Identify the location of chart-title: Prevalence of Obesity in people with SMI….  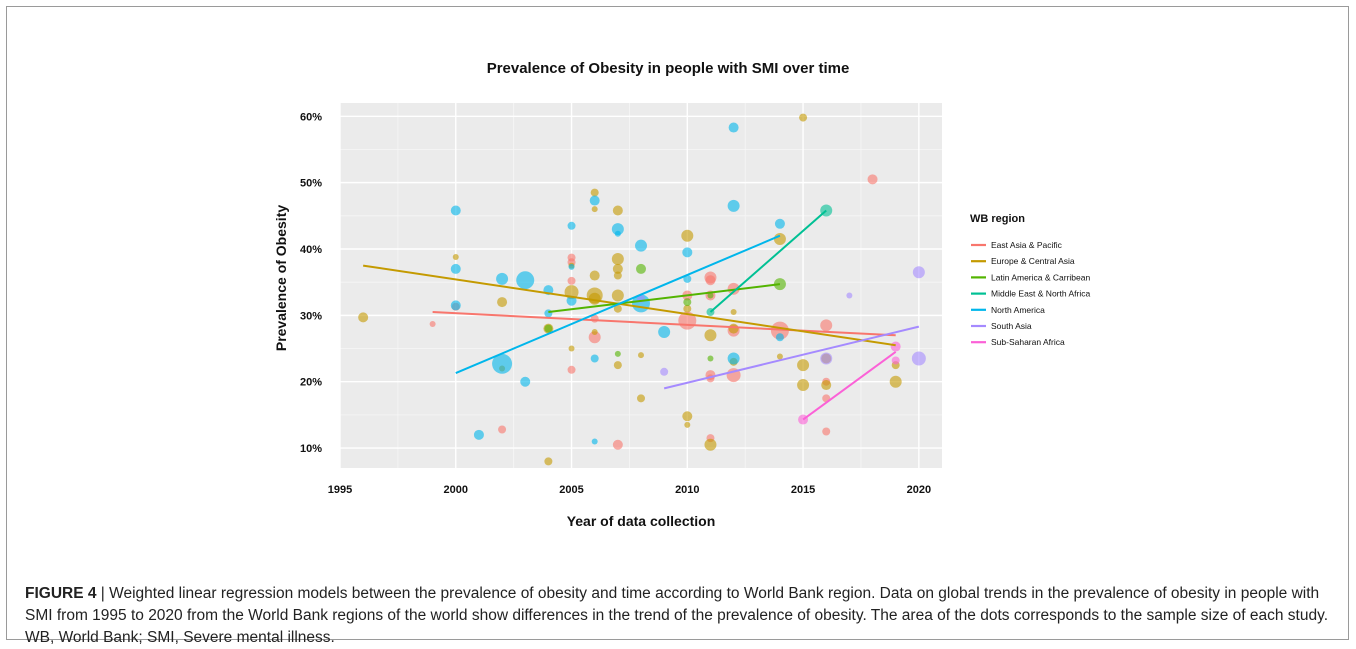
(668, 68).